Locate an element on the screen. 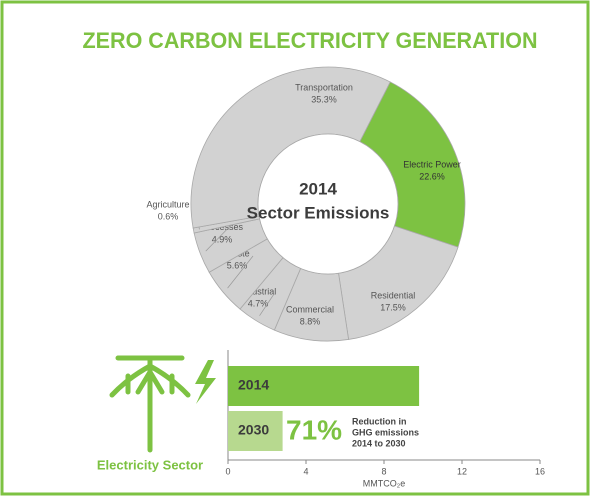 This screenshot has width=592, height=497. donut-hole is located at coordinates (328, 204).